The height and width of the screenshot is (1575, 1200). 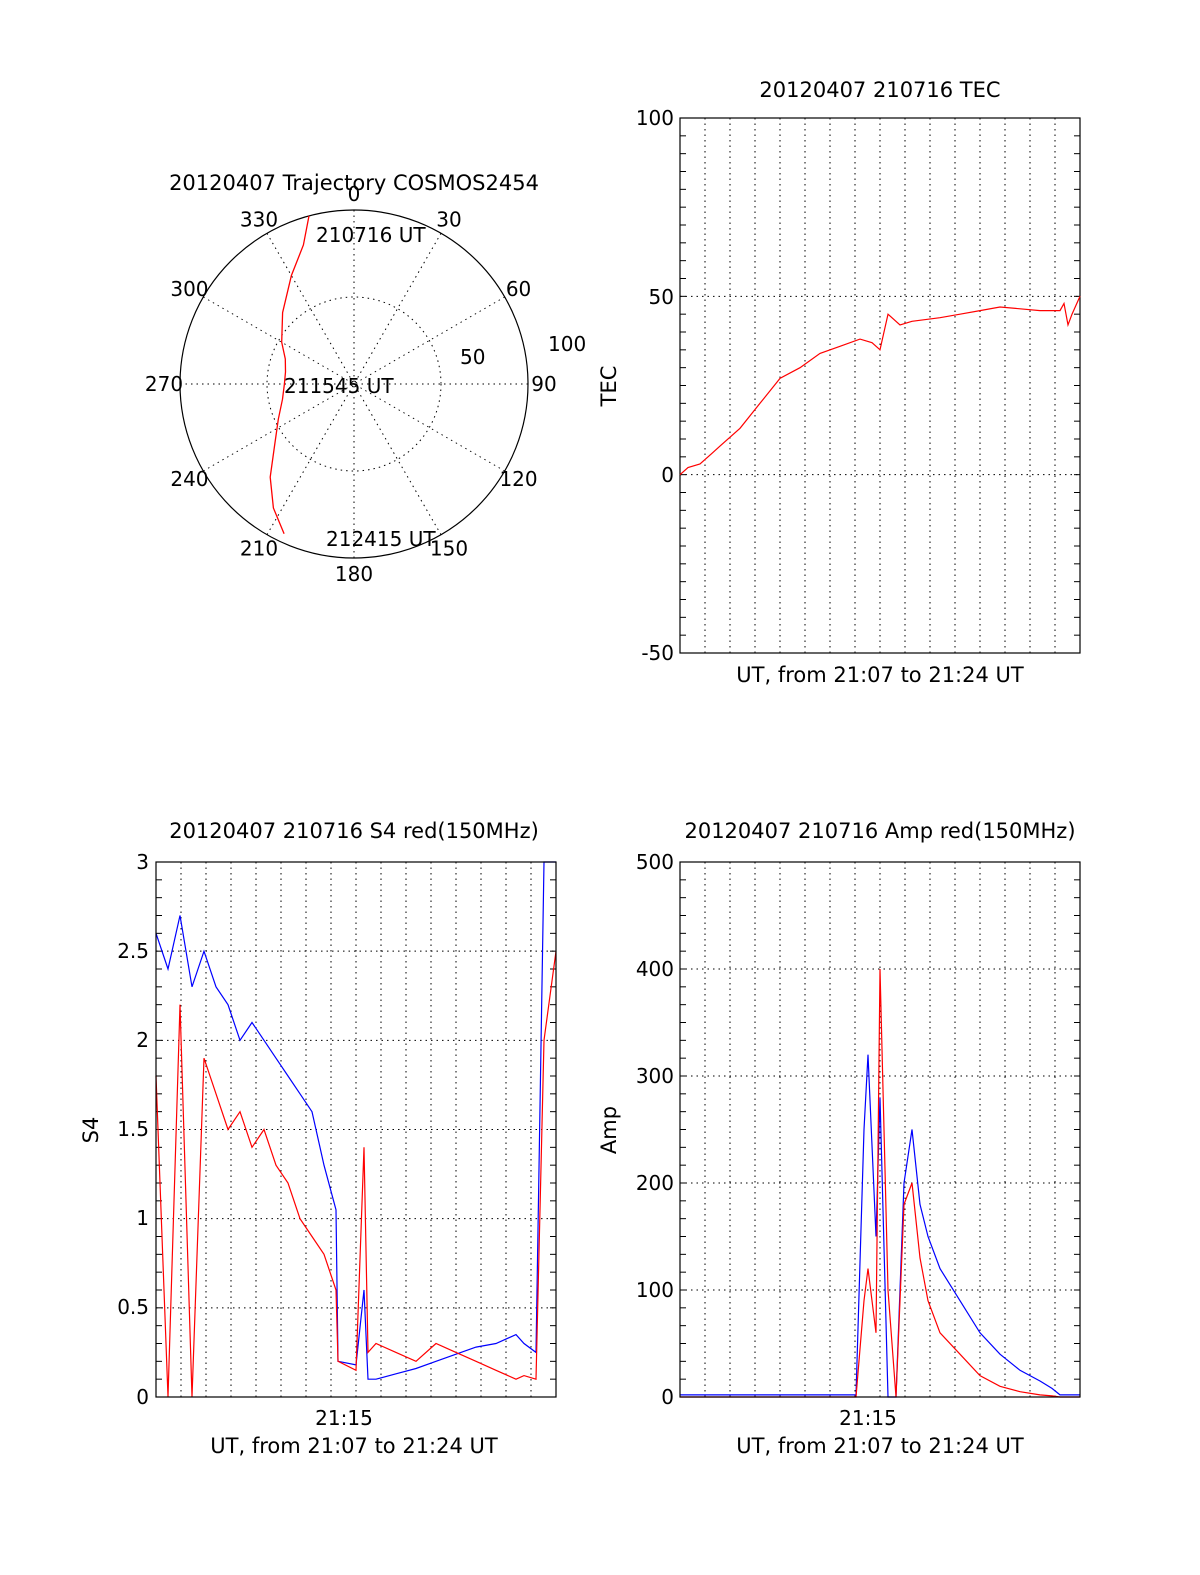 I want to click on polar-angle-label: 0, so click(x=354, y=194).